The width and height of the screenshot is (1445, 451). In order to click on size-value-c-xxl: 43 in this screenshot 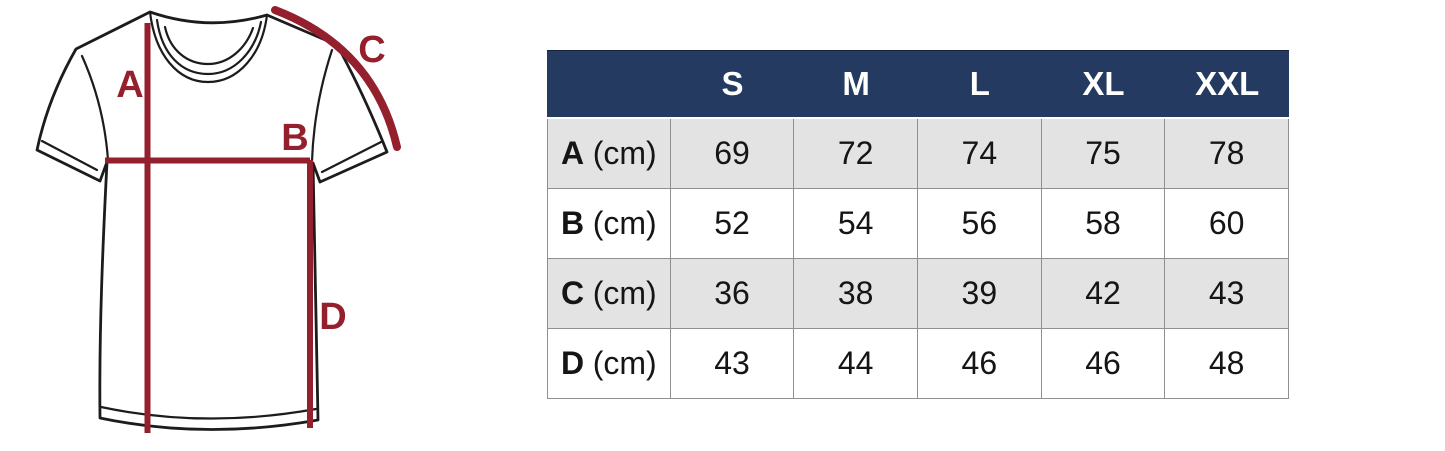, I will do `click(1227, 294)`.